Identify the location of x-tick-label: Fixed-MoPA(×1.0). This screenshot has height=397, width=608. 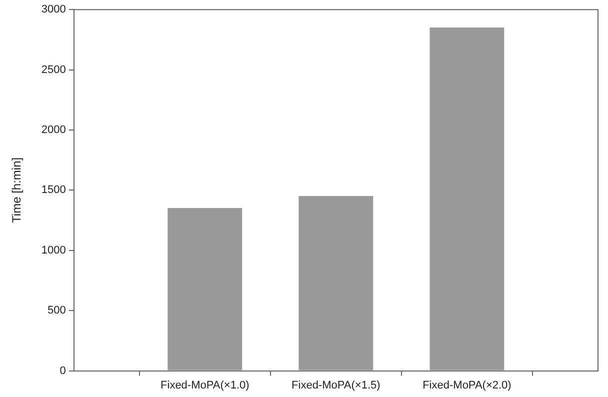
(205, 385).